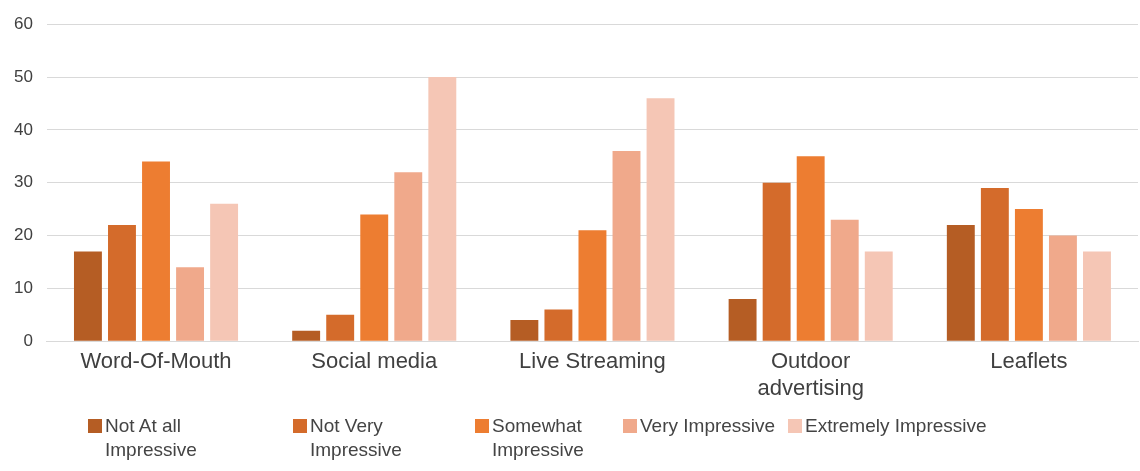  What do you see at coordinates (23, 129) in the screenshot?
I see `y-tick-label: 40` at bounding box center [23, 129].